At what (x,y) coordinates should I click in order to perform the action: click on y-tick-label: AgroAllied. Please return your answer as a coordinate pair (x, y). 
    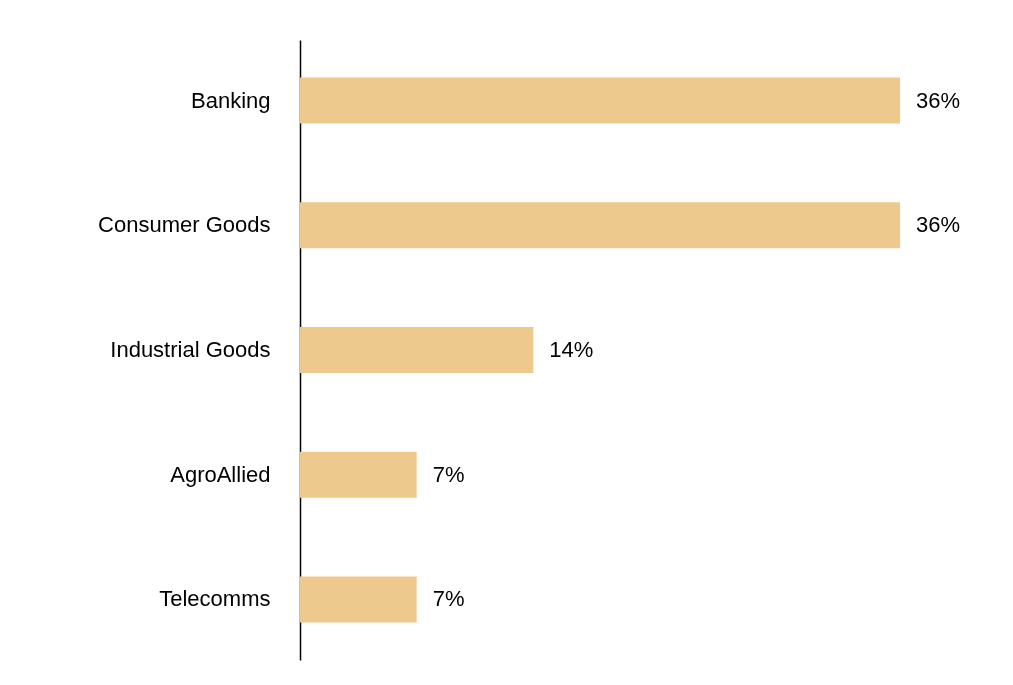
    Looking at the image, I should click on (220, 474).